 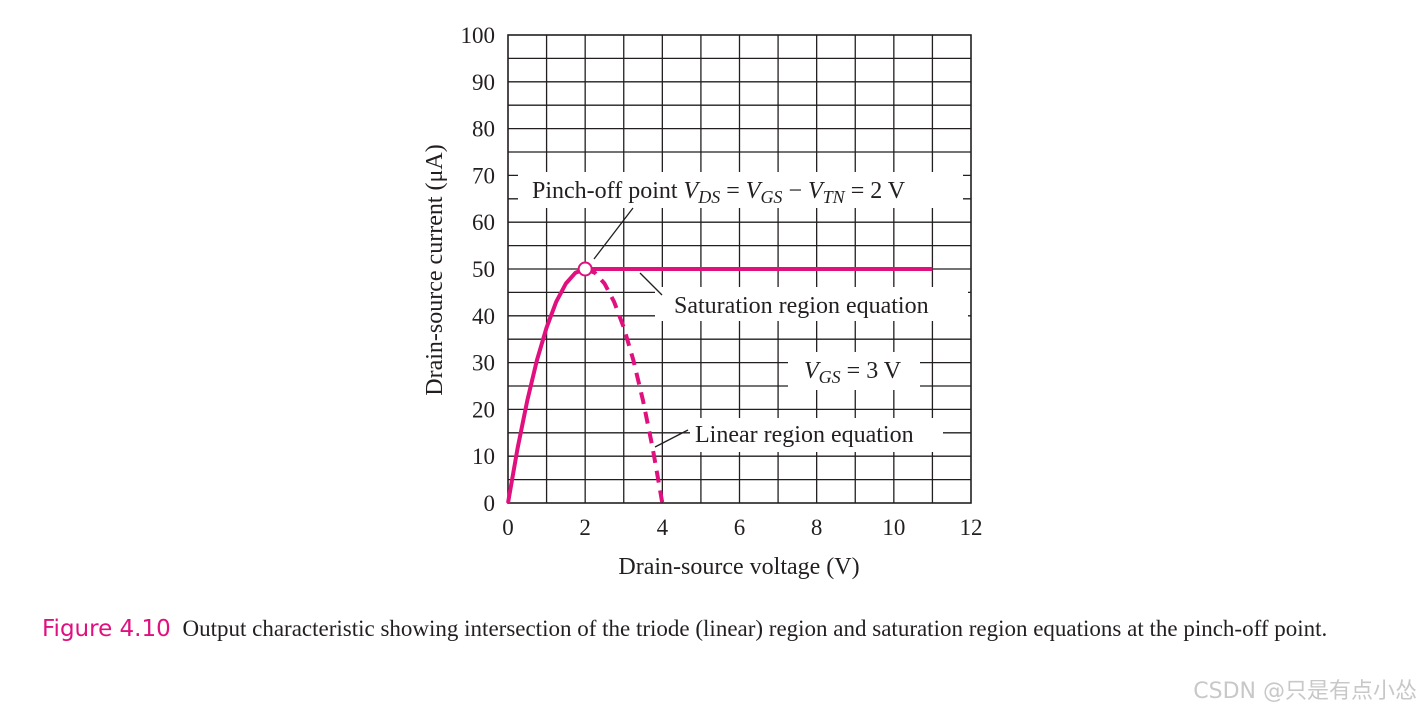 I want to click on y-tick-label: 60, so click(x=483, y=222).